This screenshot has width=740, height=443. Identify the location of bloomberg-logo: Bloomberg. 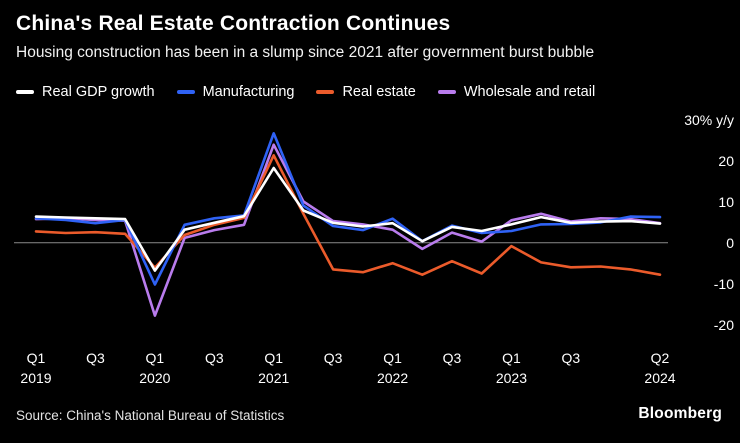
(680, 413).